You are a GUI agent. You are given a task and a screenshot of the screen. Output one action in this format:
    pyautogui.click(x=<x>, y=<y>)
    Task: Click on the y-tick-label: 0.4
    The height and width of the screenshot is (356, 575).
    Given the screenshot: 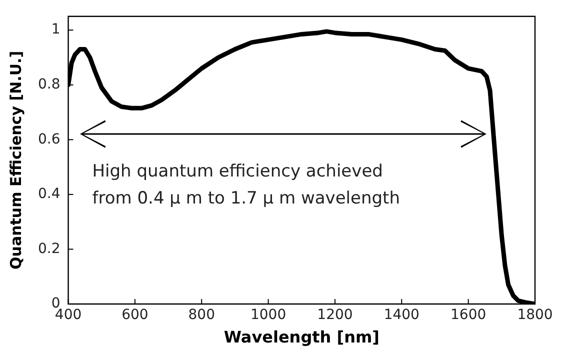 What is the action you would take?
    pyautogui.click(x=49, y=194)
    